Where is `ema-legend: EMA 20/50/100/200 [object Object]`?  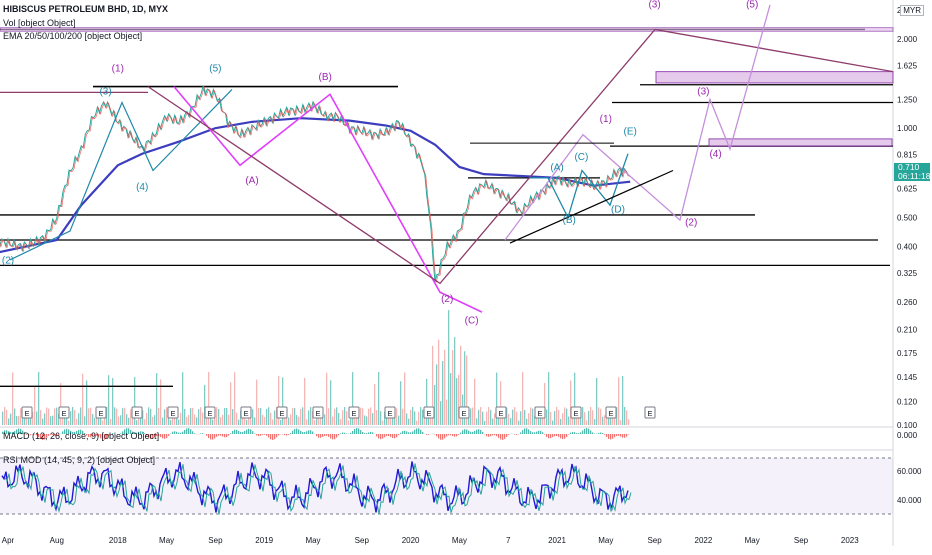 ema-legend: EMA 20/50/100/200 [object Object] is located at coordinates (72, 36).